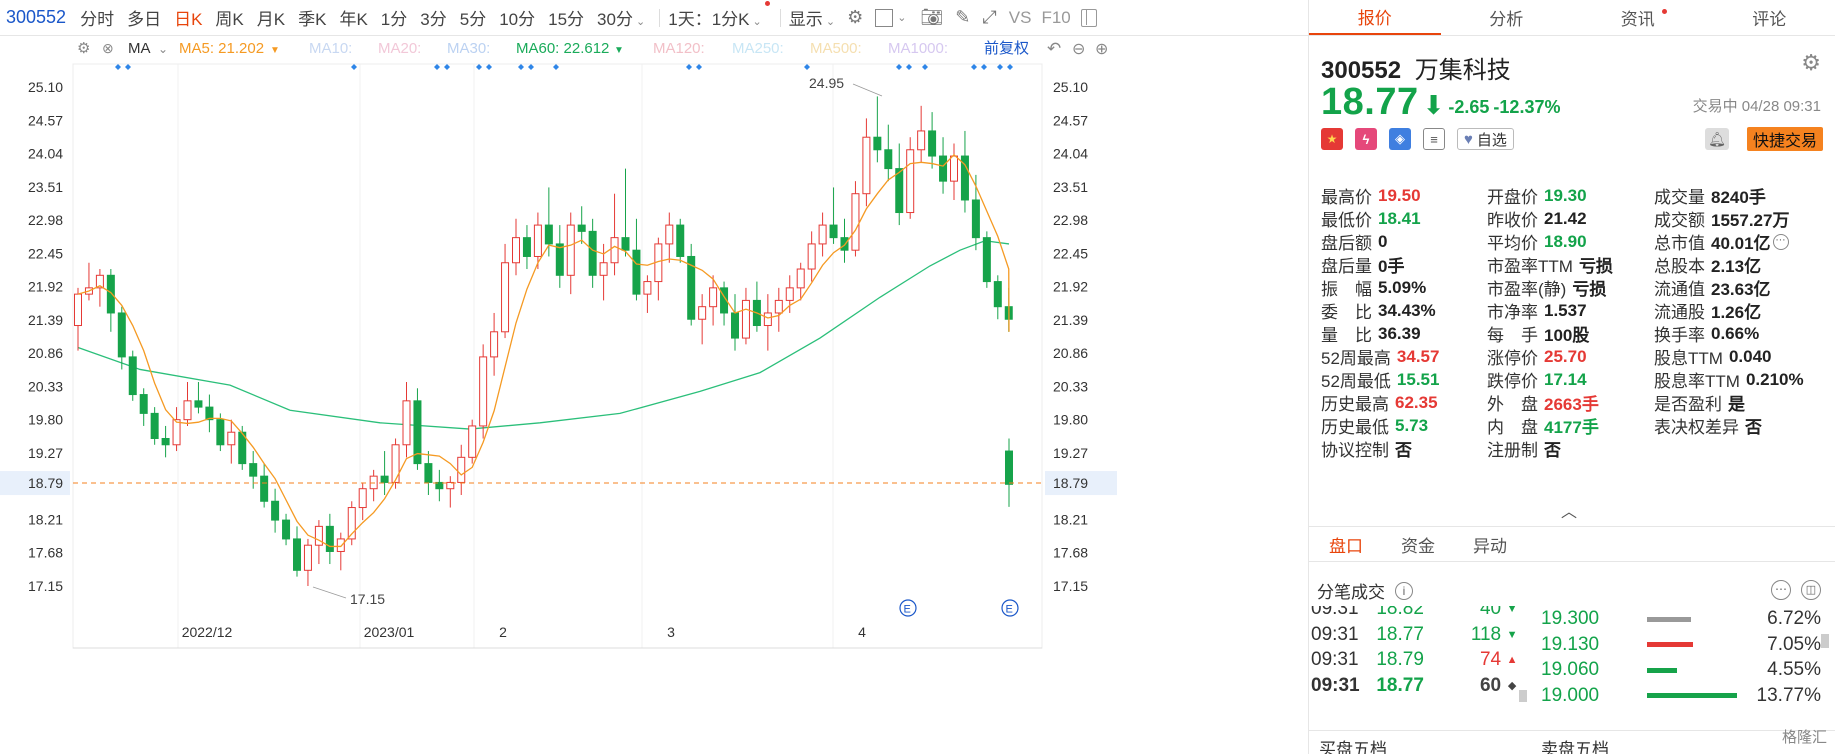 This screenshot has height=754, width=1835. I want to click on quote-value: 36.39, so click(1399, 333).